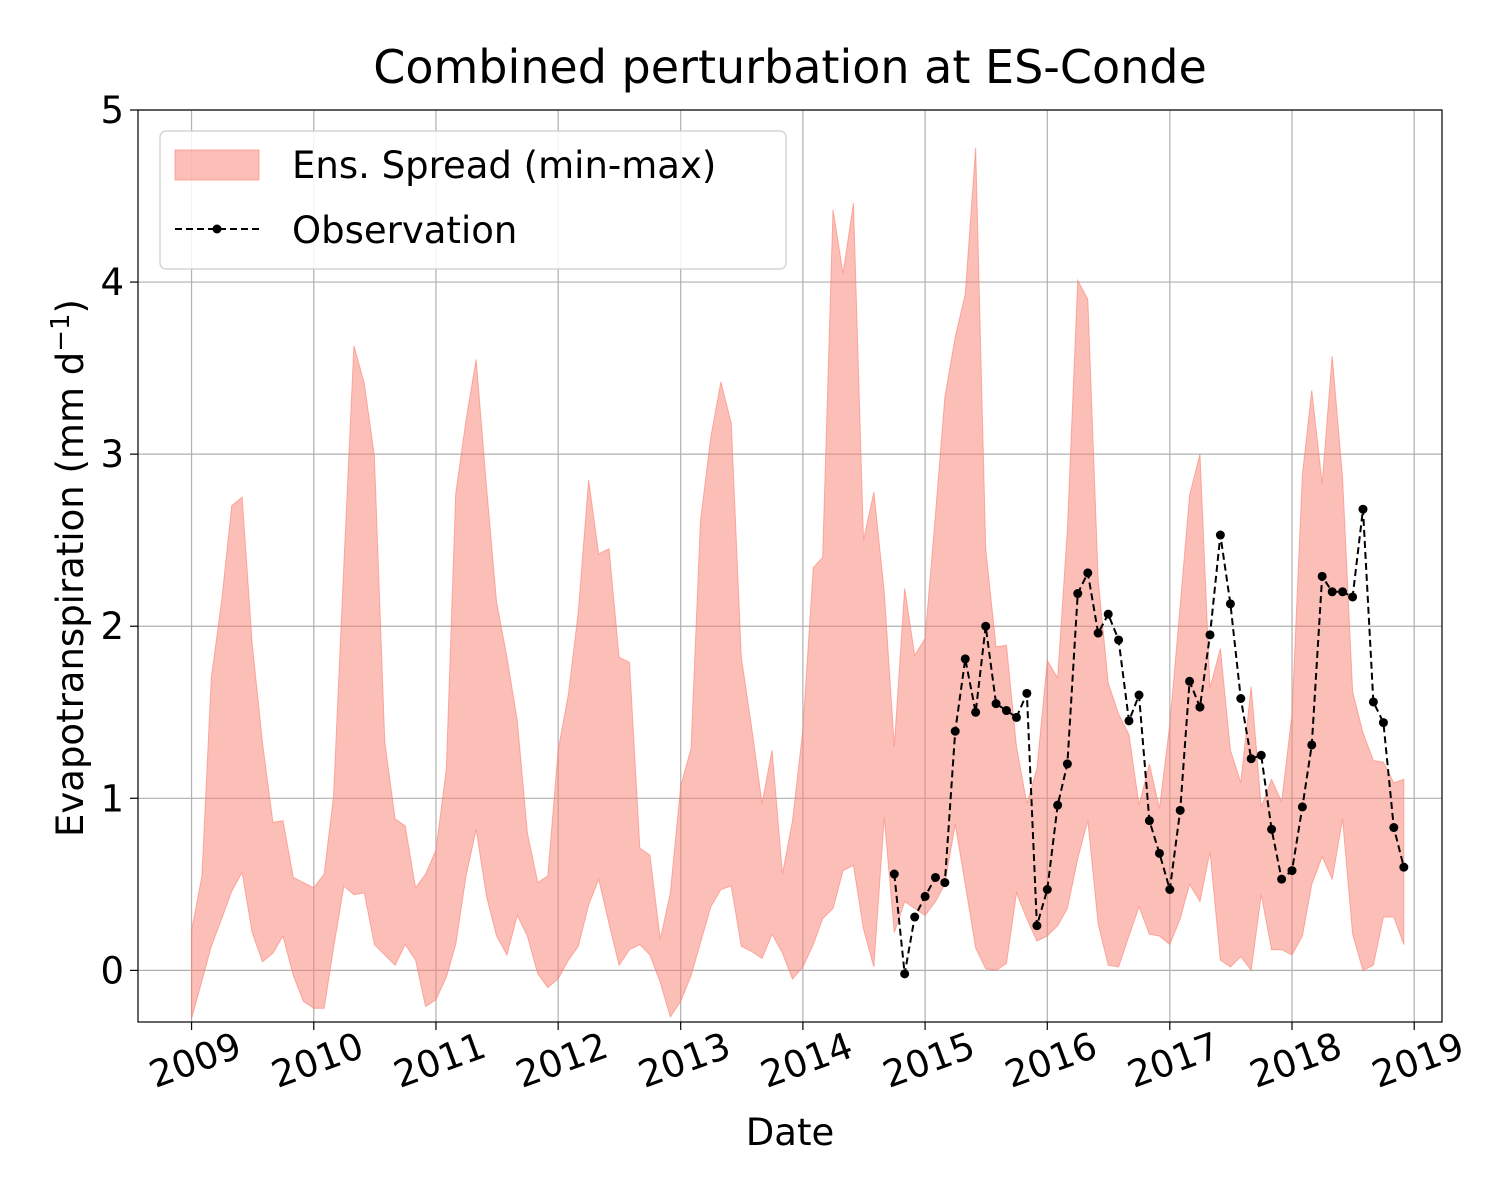 This screenshot has height=1200, width=1500. Describe the element at coordinates (70, 594) in the screenshot. I see `y-axis-title-main: Evapotranspiration (mm d` at that location.